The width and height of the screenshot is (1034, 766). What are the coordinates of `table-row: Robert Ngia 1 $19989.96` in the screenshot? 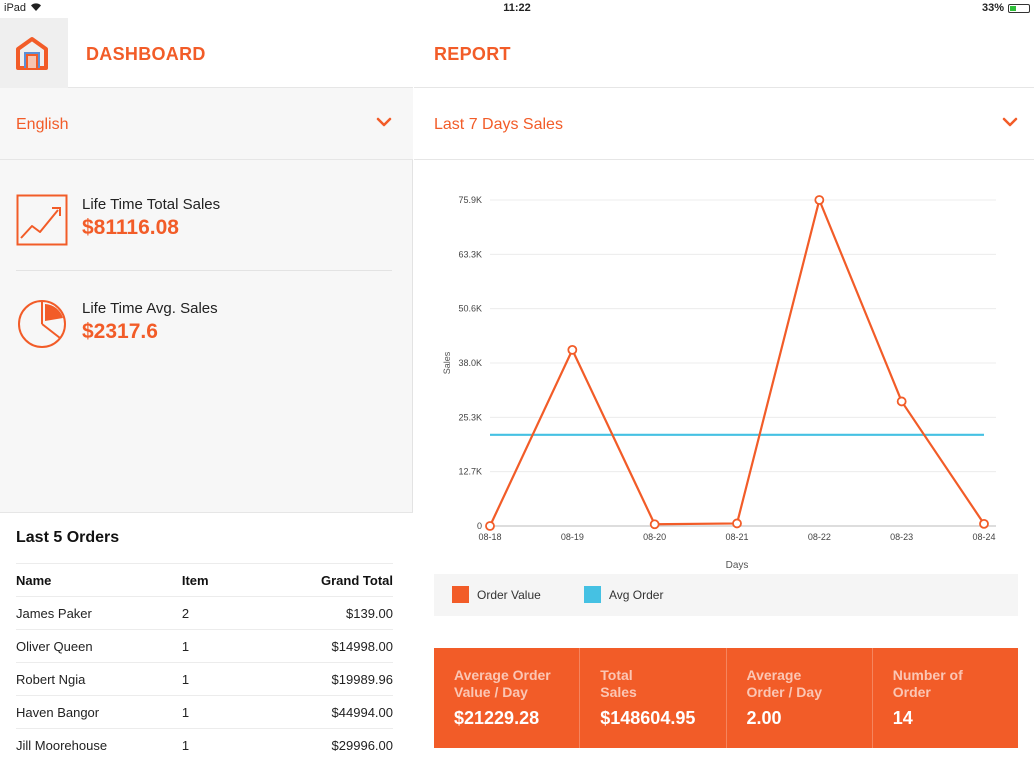 It's located at (204, 679).